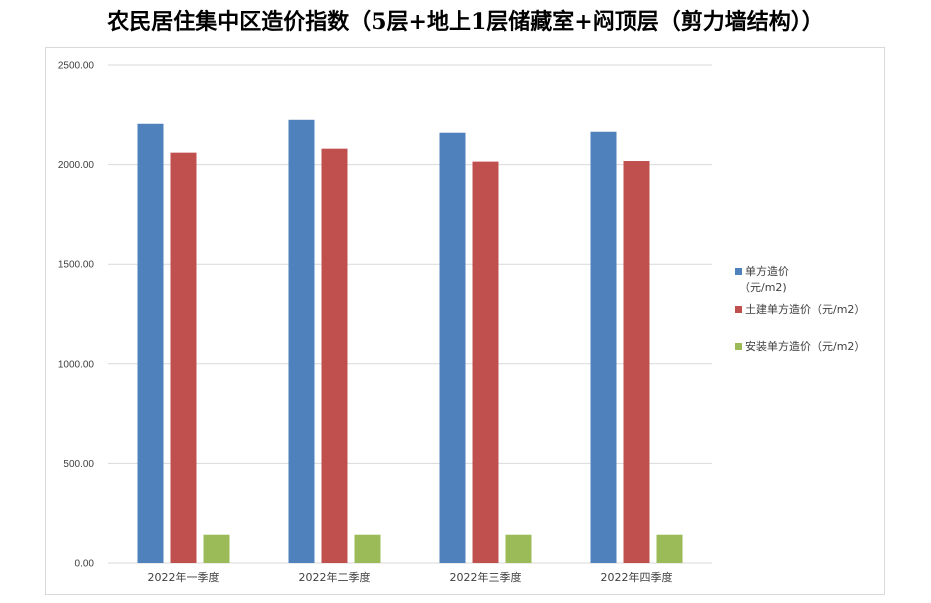 This screenshot has height=603, width=931. I want to click on legend-label: 土建单方造价（元/m2）, so click(805, 309).